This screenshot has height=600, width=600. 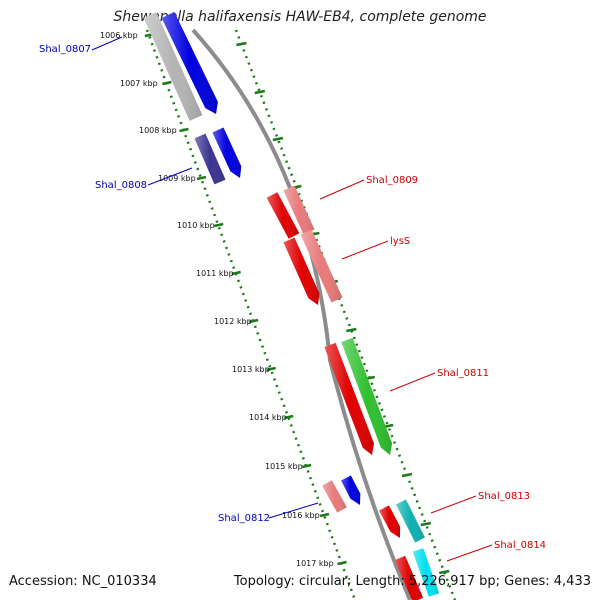 What do you see at coordinates (233, 321) in the screenshot?
I see `tick-label-6: 1012 kbp` at bounding box center [233, 321].